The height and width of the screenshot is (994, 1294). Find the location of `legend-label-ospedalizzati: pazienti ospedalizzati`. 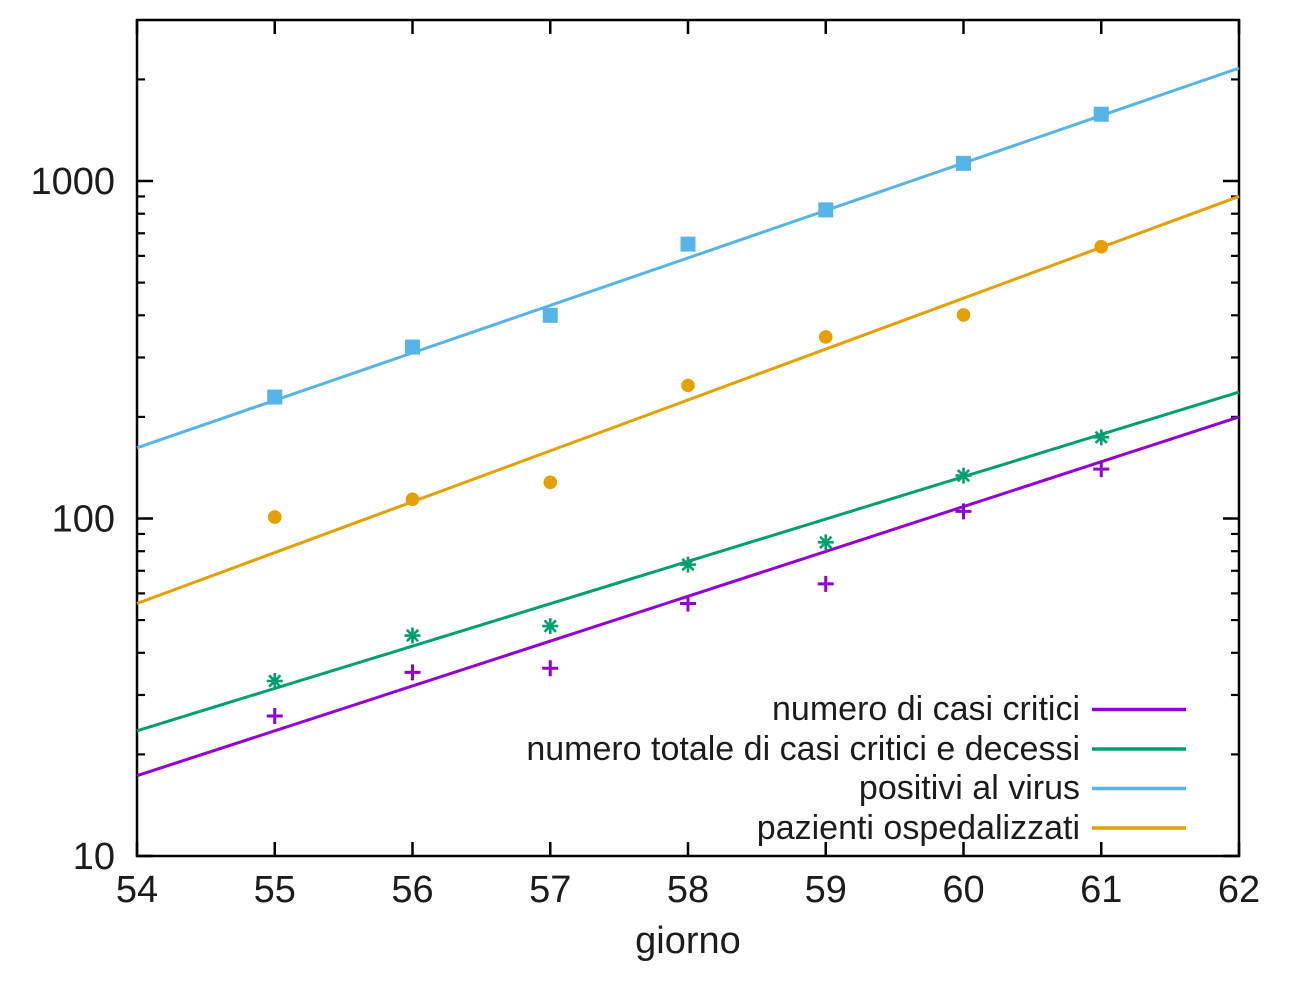

legend-label-ospedalizzati: pazienti ospedalizzati is located at coordinates (918, 828).